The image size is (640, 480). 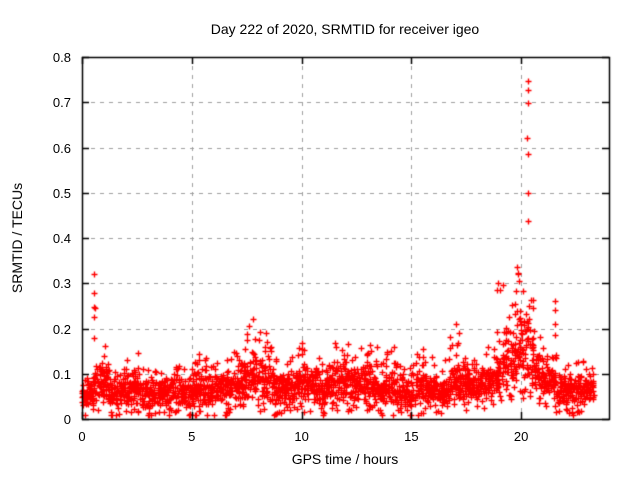 I want to click on x-axis-label: GPS time / hours, so click(x=345, y=459).